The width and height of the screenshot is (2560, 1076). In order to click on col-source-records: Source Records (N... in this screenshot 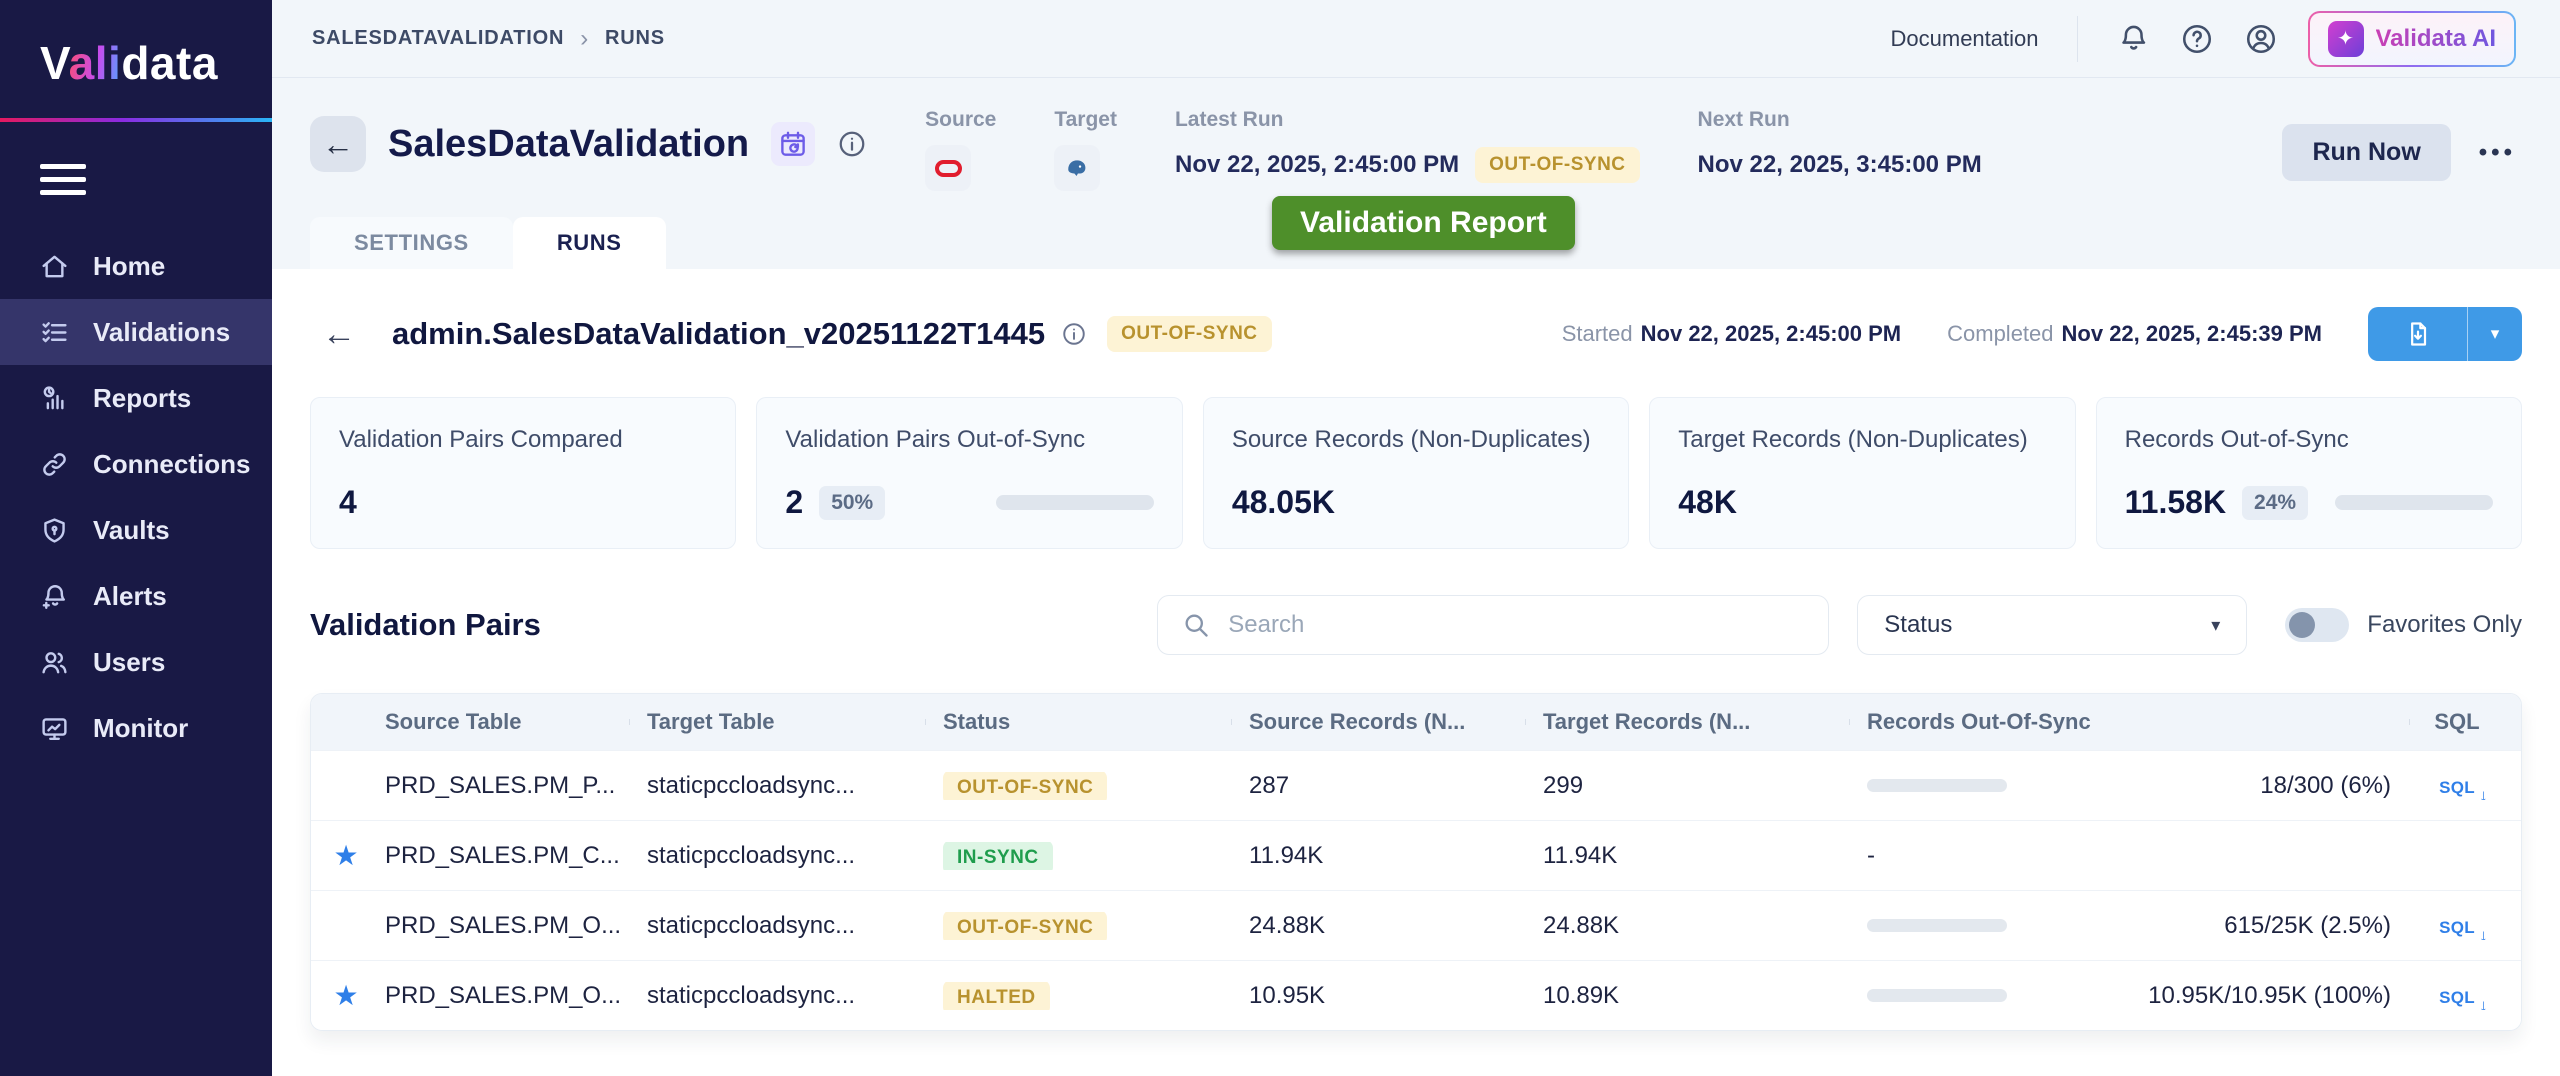, I will do `click(1378, 722)`.